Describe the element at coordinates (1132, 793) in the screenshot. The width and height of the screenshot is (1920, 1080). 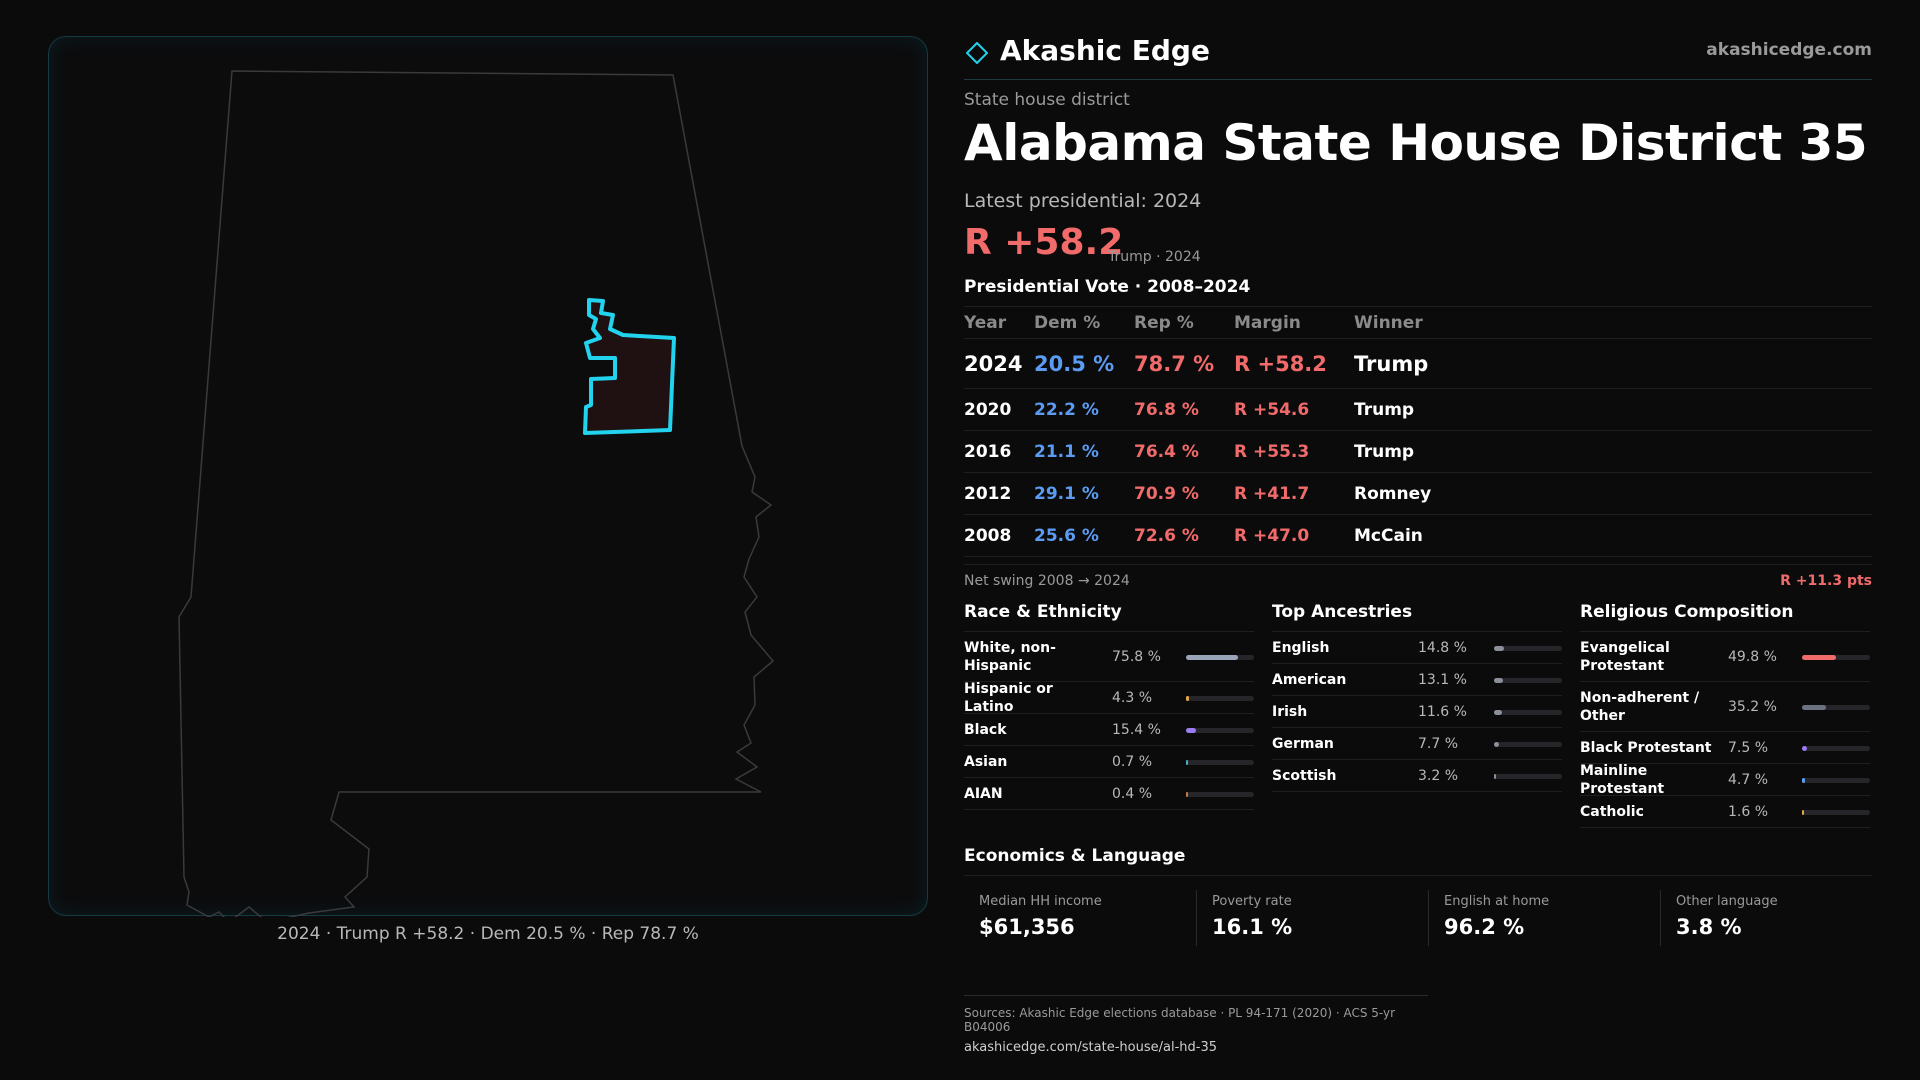
I see `item-value: 0.4 %` at that location.